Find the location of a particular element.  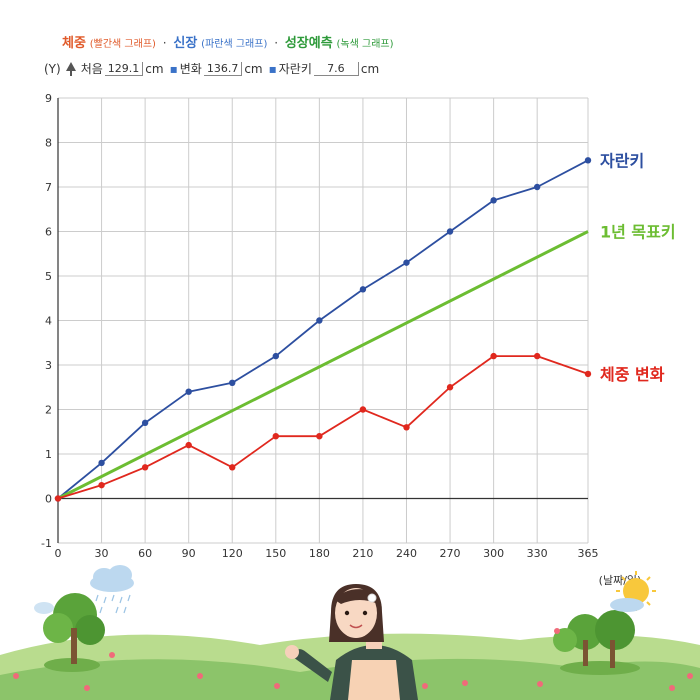

change-value-field: 136.7 is located at coordinates (223, 68).